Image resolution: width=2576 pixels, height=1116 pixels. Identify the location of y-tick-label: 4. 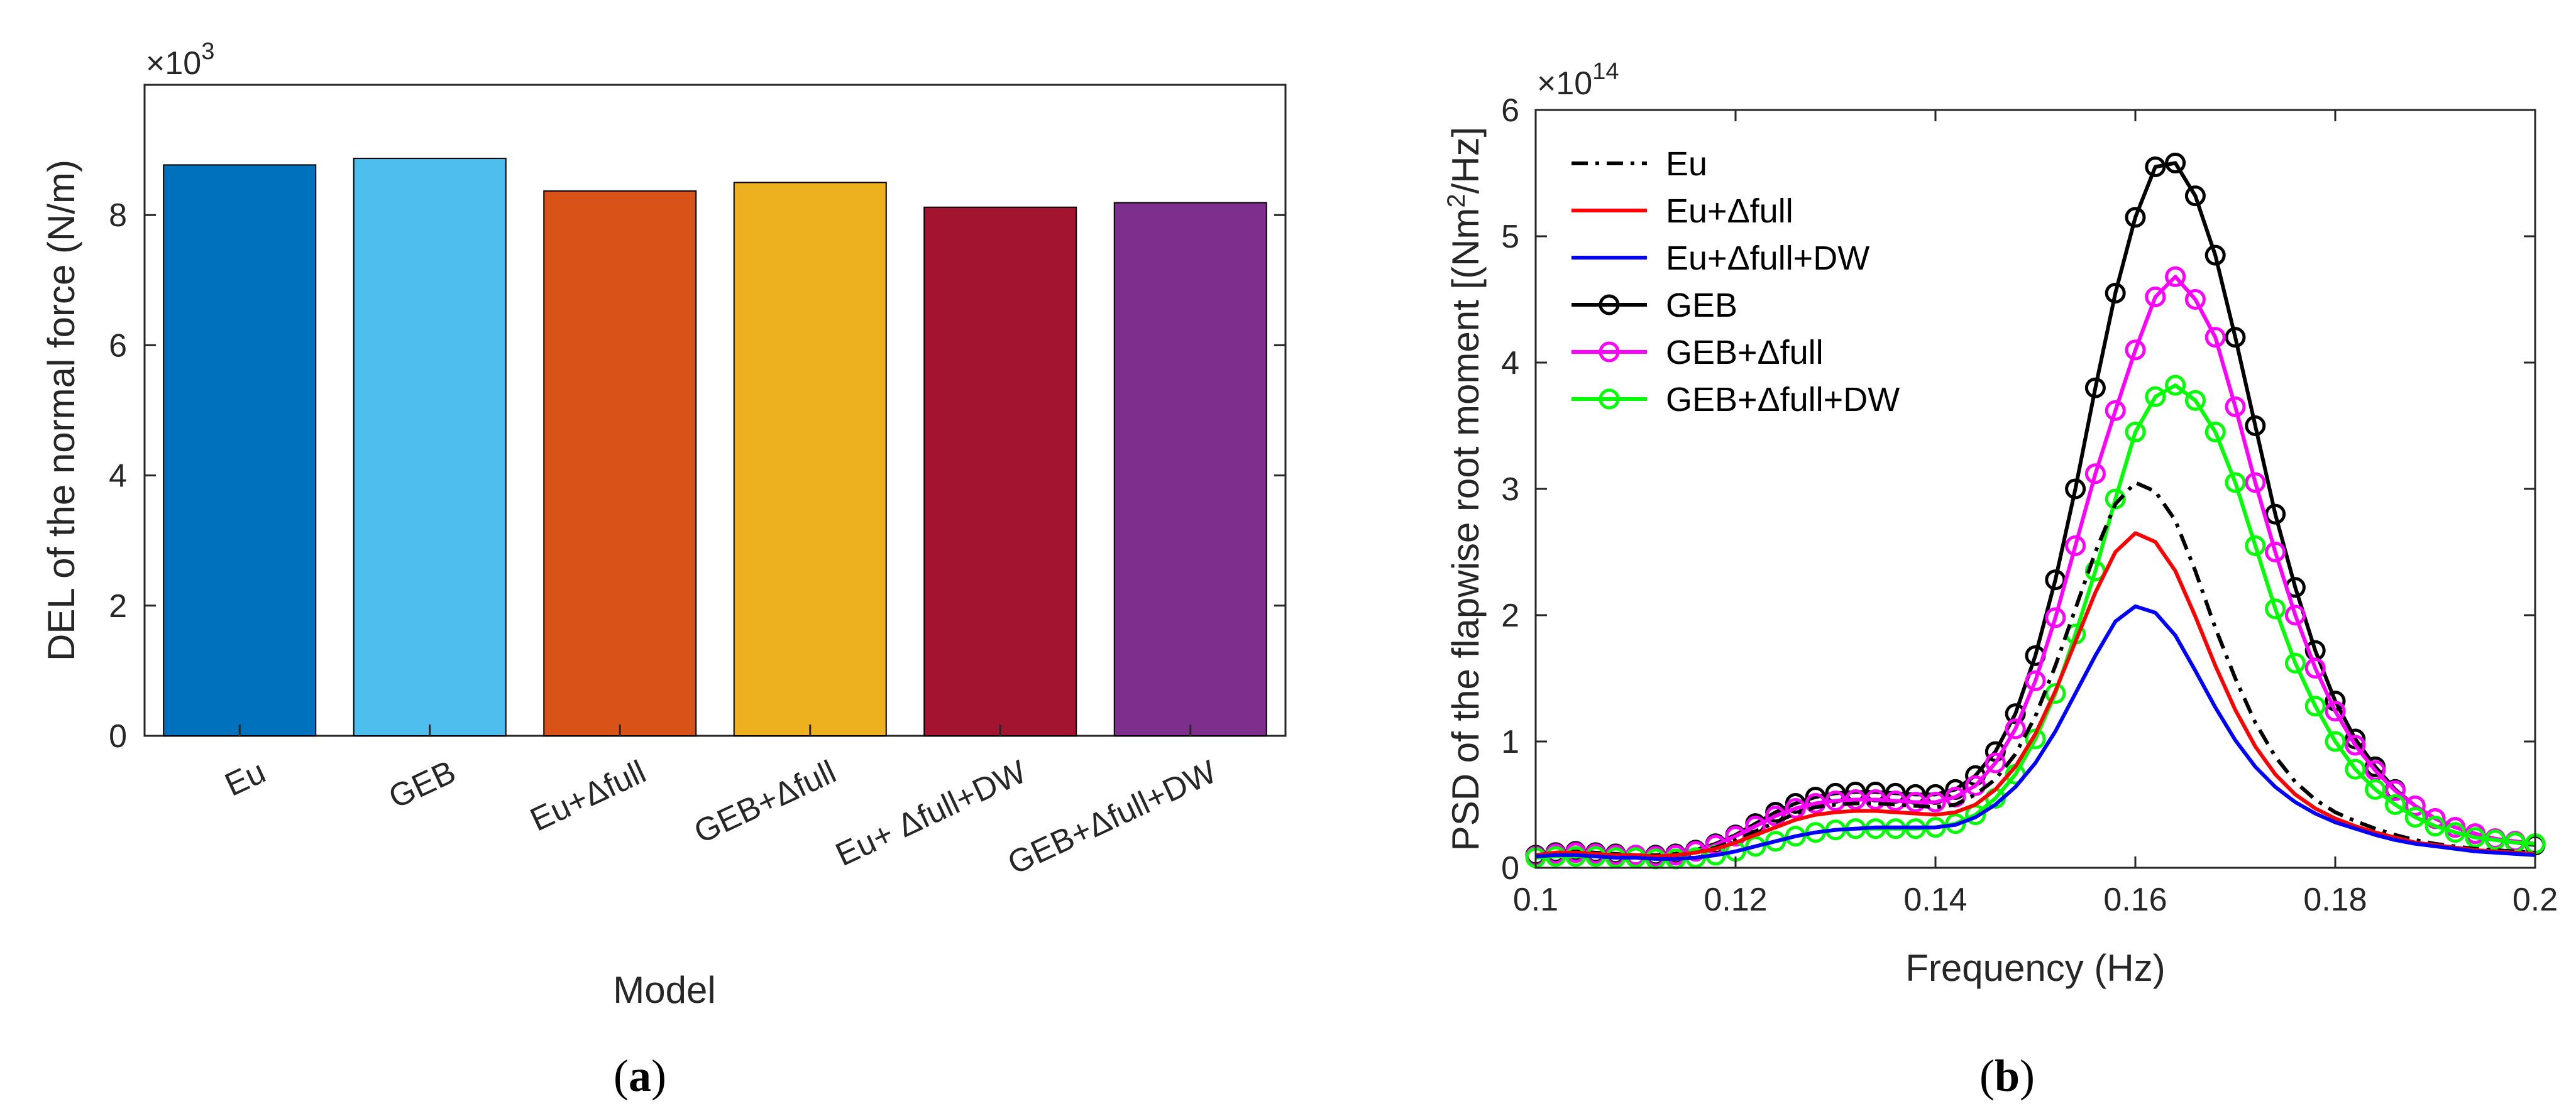
(118, 476).